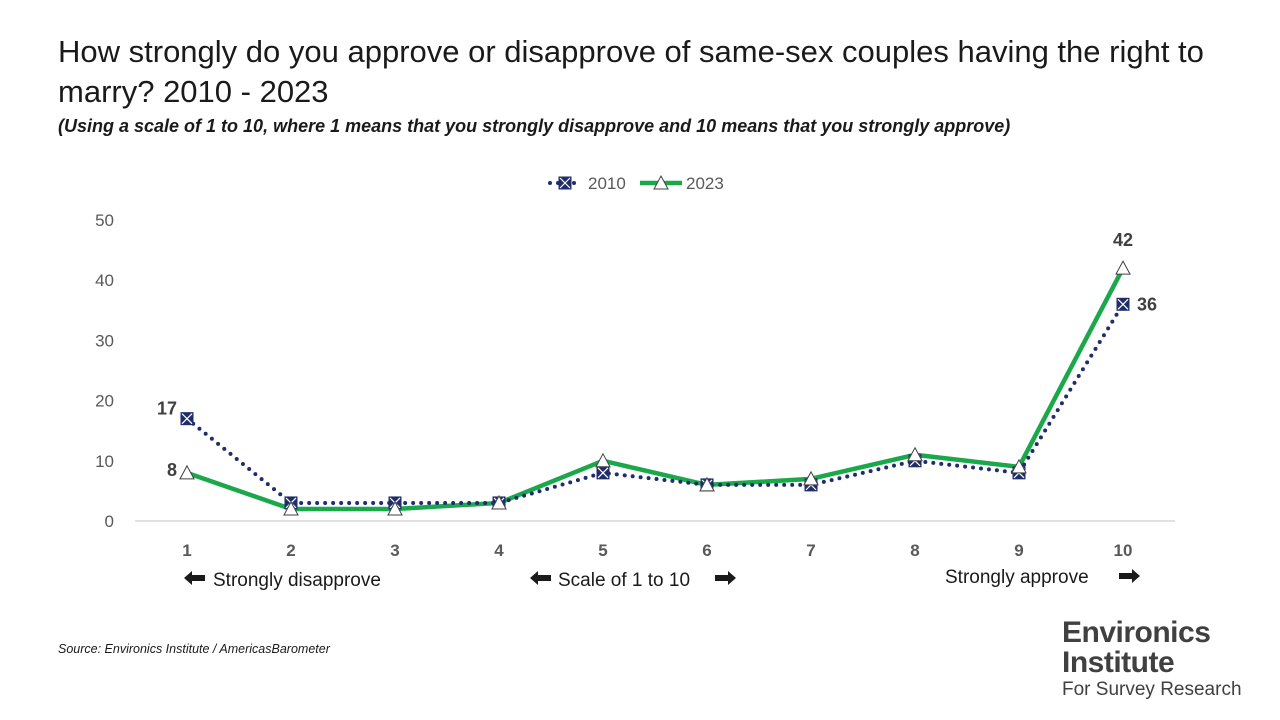  I want to click on legend-marker-2023, so click(661, 182).